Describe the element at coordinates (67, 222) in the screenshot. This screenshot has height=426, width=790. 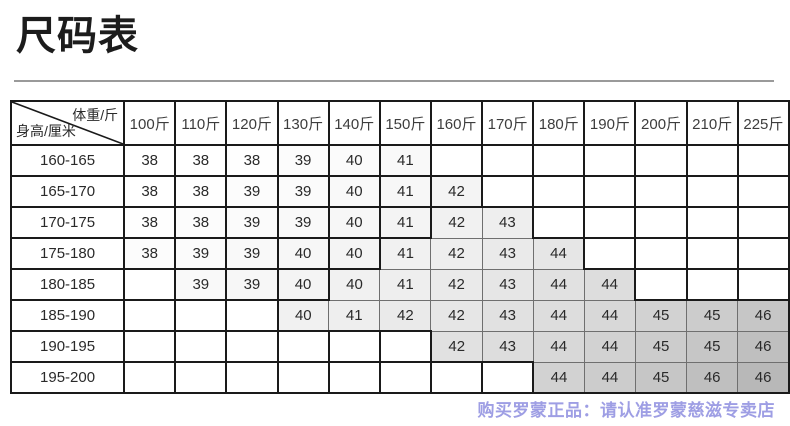
I see `height-range-label: 170-175` at that location.